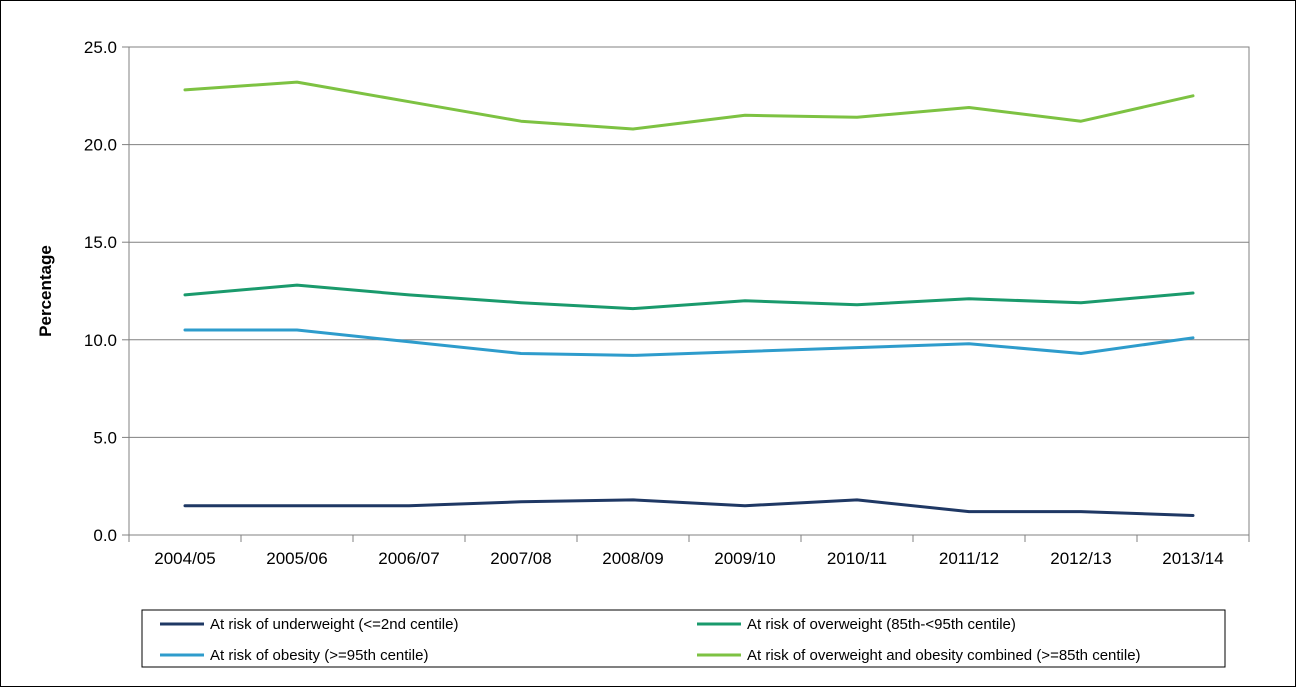  I want to click on x-tick-label: 2006/07, so click(408, 558).